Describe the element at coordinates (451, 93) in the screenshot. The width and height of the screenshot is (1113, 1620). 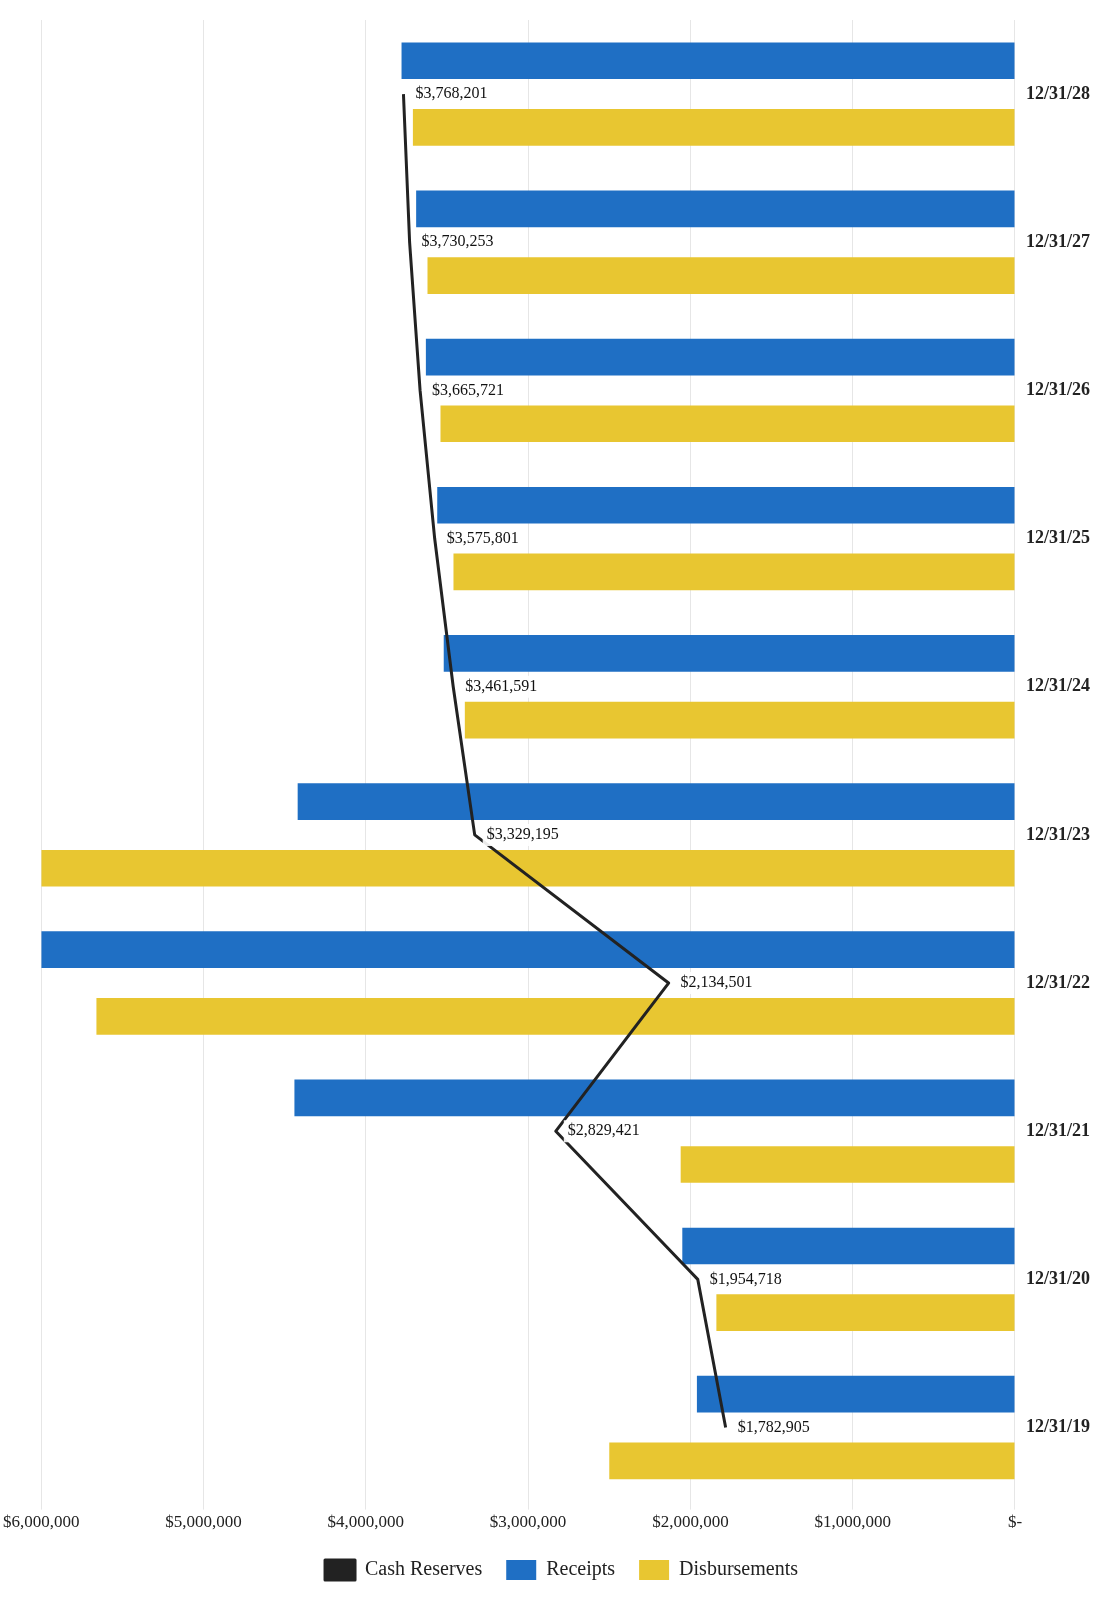
I see `data-label: $3,768,201` at that location.